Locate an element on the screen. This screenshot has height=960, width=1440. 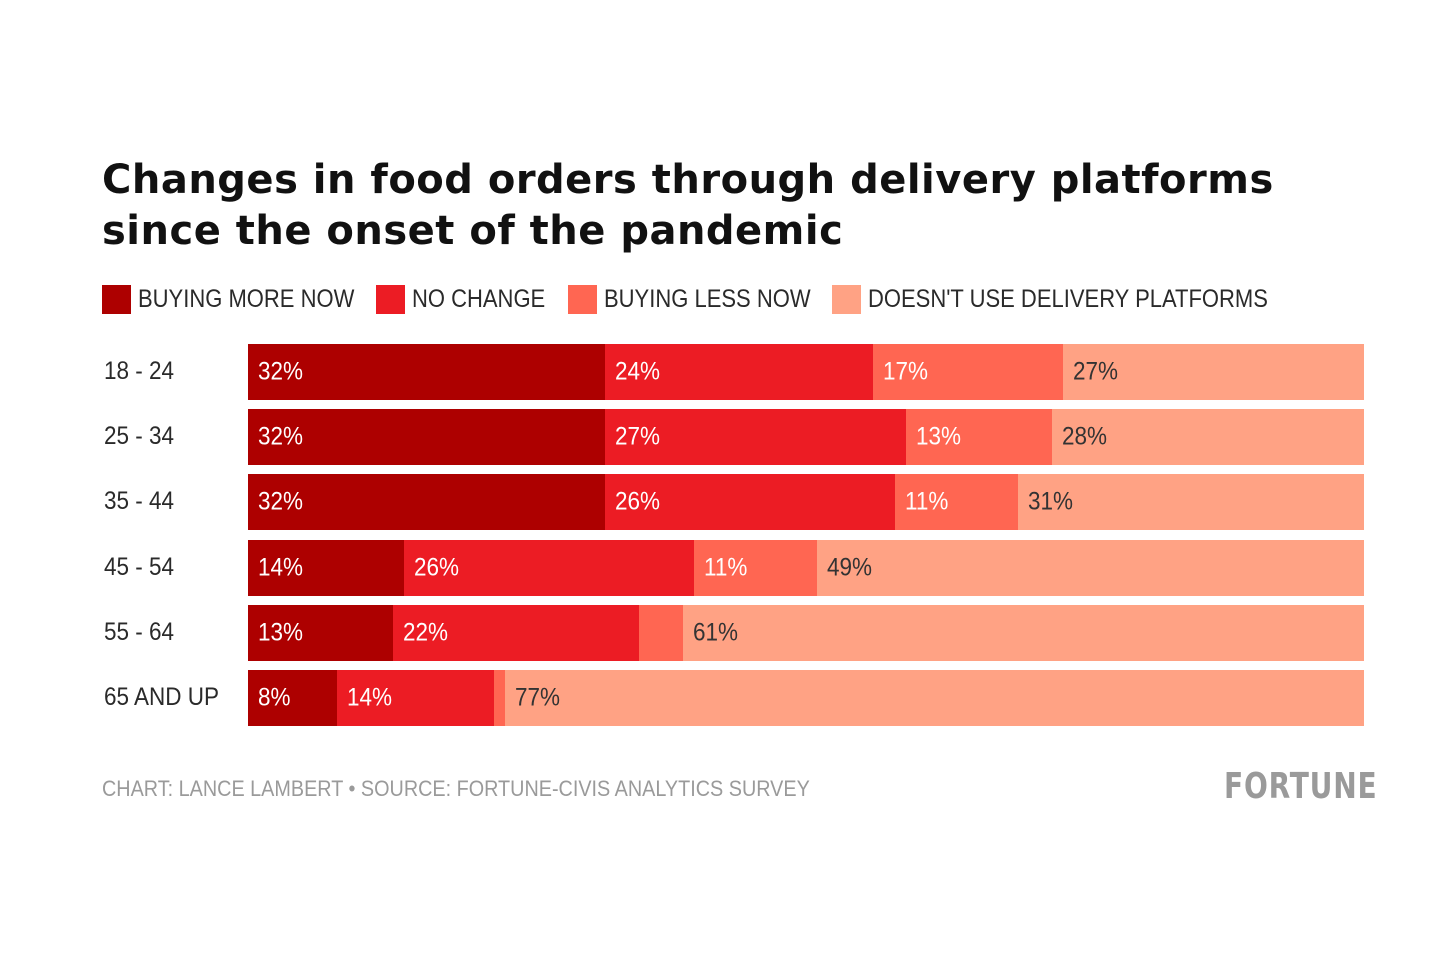
bar-segment: 61% is located at coordinates (1023, 632).